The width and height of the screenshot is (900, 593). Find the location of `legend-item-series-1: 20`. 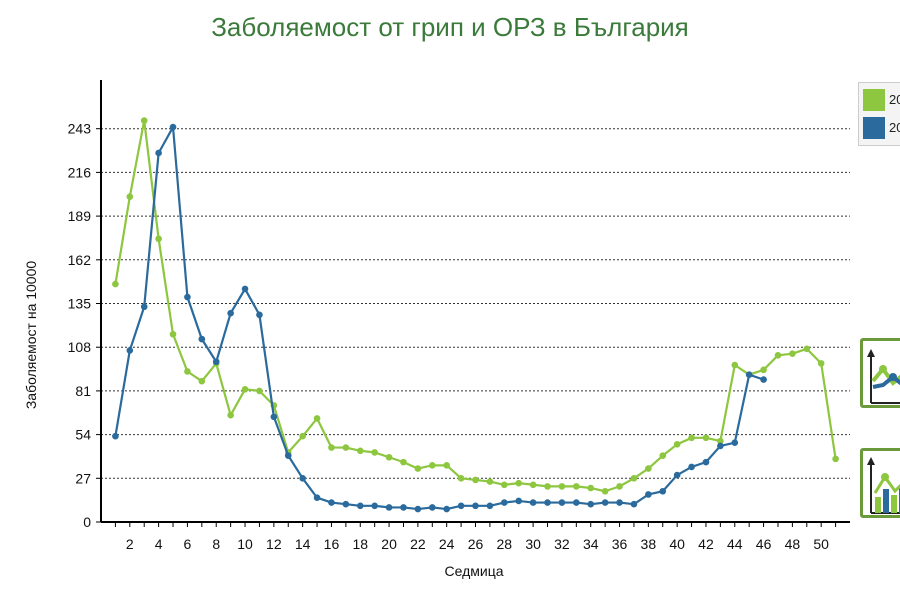

legend-item-series-1: 20 is located at coordinates (881, 100).